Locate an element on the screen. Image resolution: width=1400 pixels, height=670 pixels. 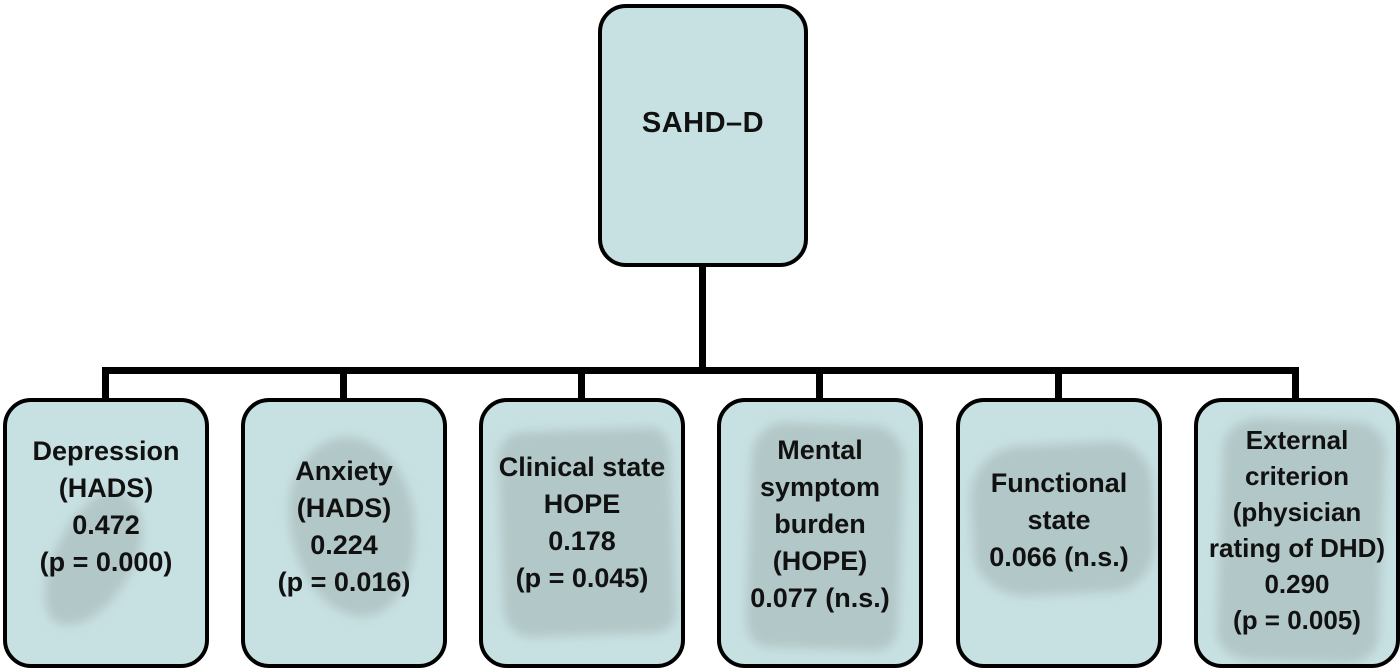
node-line: Mental is located at coordinates (820, 449).